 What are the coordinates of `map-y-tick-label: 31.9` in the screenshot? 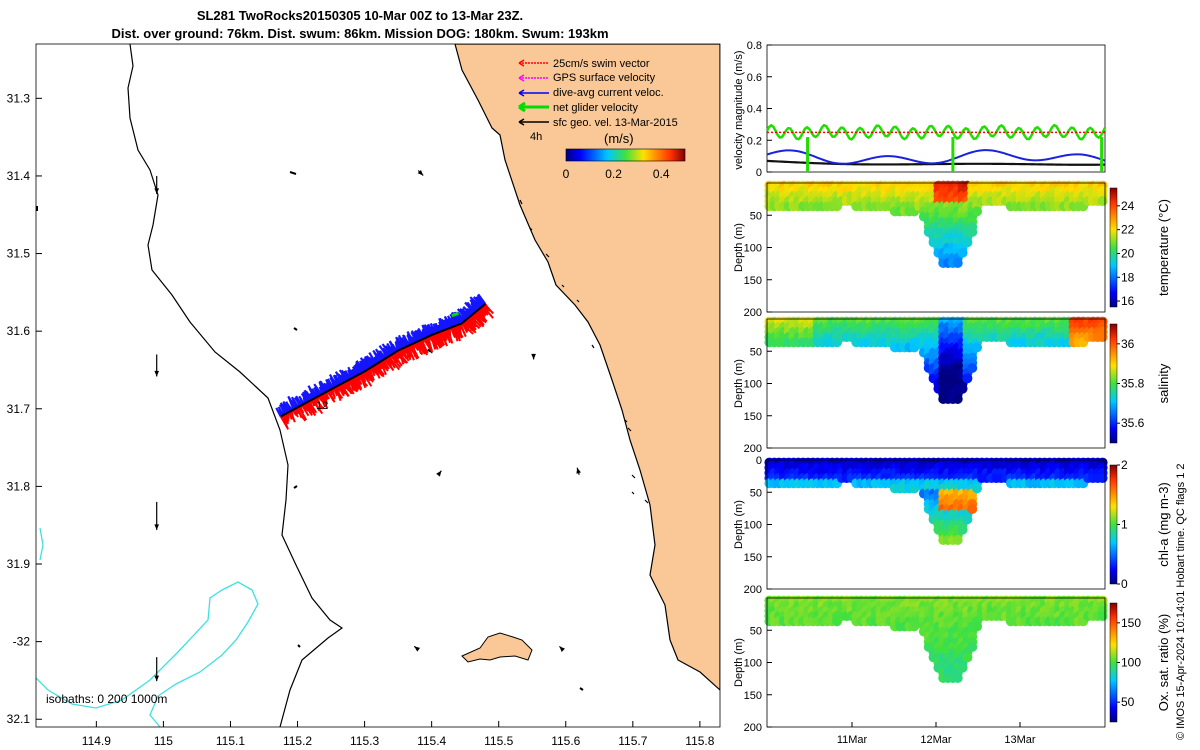 It's located at (19, 564).